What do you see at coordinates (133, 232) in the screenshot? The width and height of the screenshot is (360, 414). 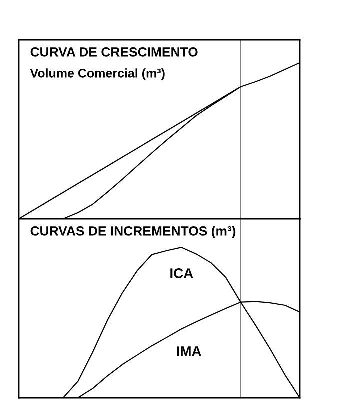 I see `chart-title: CURVAS DE INCREMENTOS (m³)` at bounding box center [133, 232].